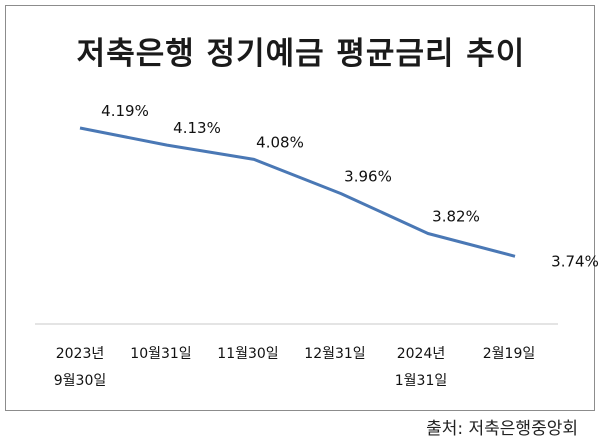 The height and width of the screenshot is (446, 600). What do you see at coordinates (80, 381) in the screenshot?
I see `x-tick-label: 9월30일` at bounding box center [80, 381].